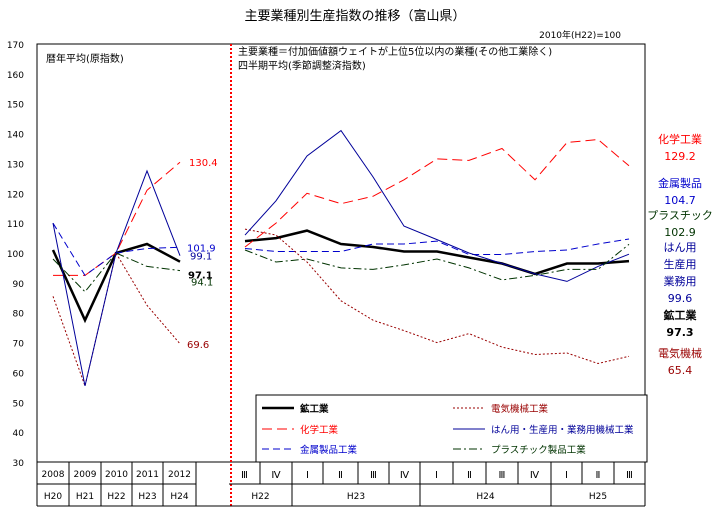 The height and width of the screenshot is (510, 721). Describe the element at coordinates (680, 298) in the screenshot. I see `right-series-label: 99.6` at that location.